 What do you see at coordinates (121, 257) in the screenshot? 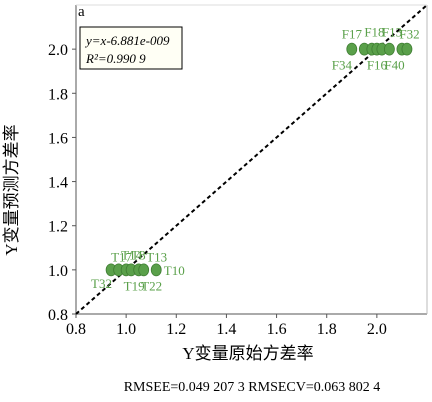
I see `point-label: T17` at bounding box center [121, 257].